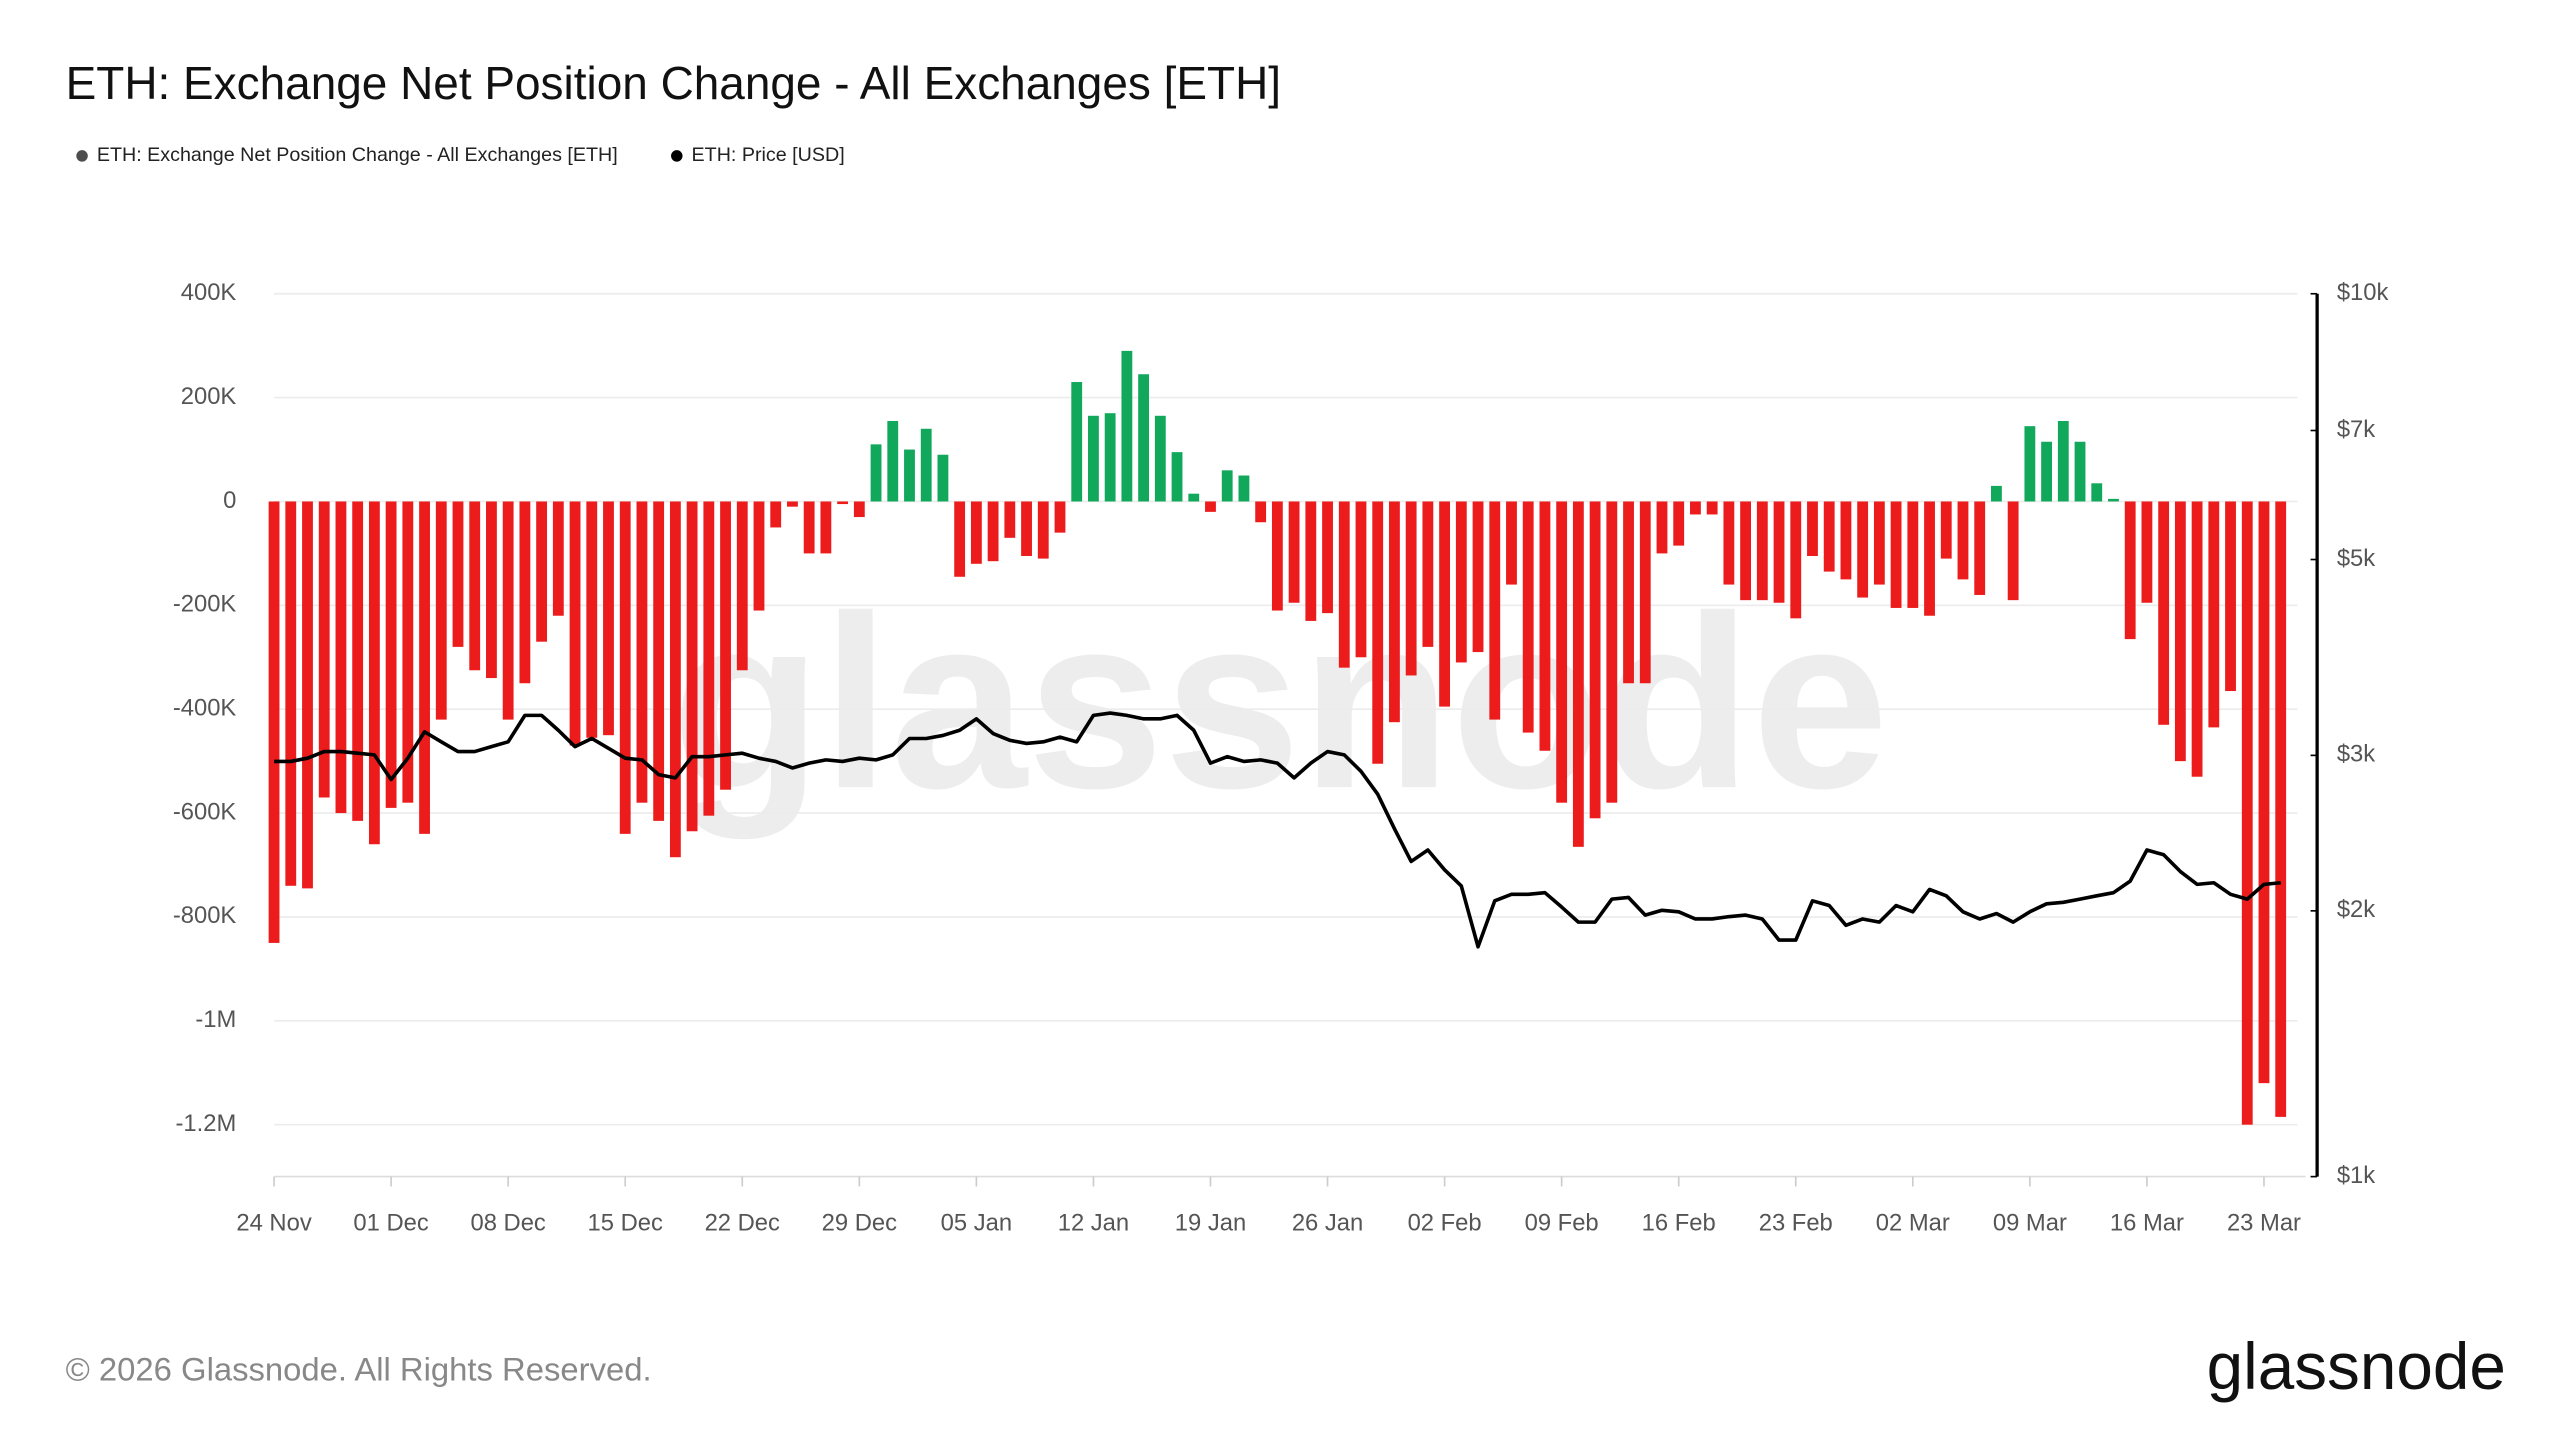 The image size is (2560, 1440). Describe the element at coordinates (229, 500) in the screenshot. I see `y-tick-label: 0` at that location.